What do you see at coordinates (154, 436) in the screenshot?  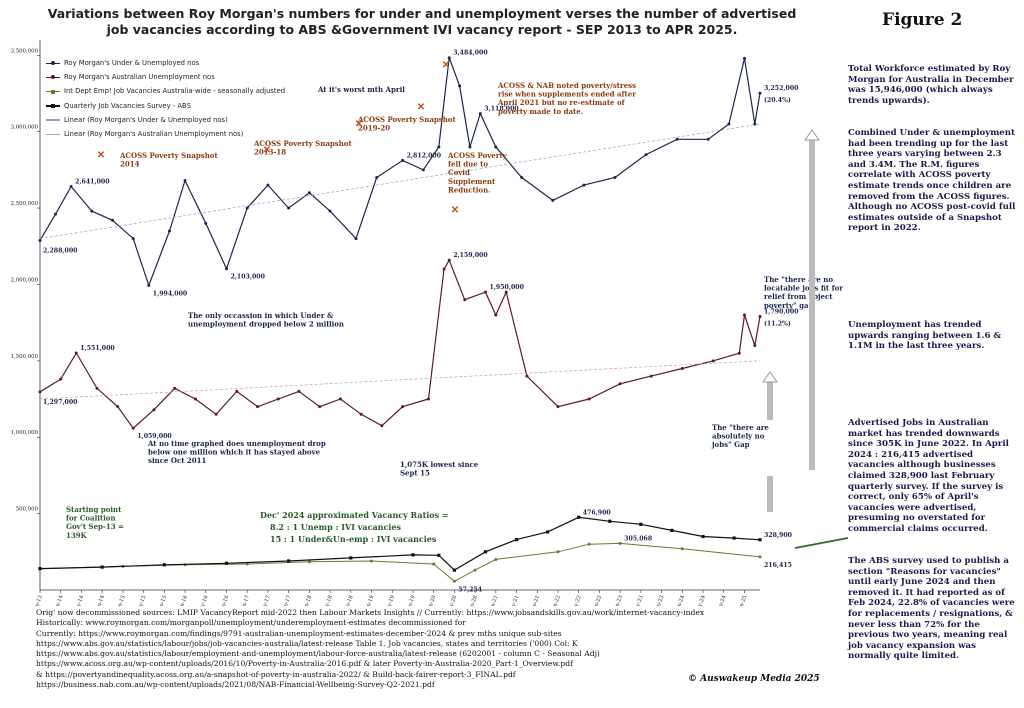 I see `data-label: 1,059,000` at bounding box center [154, 436].